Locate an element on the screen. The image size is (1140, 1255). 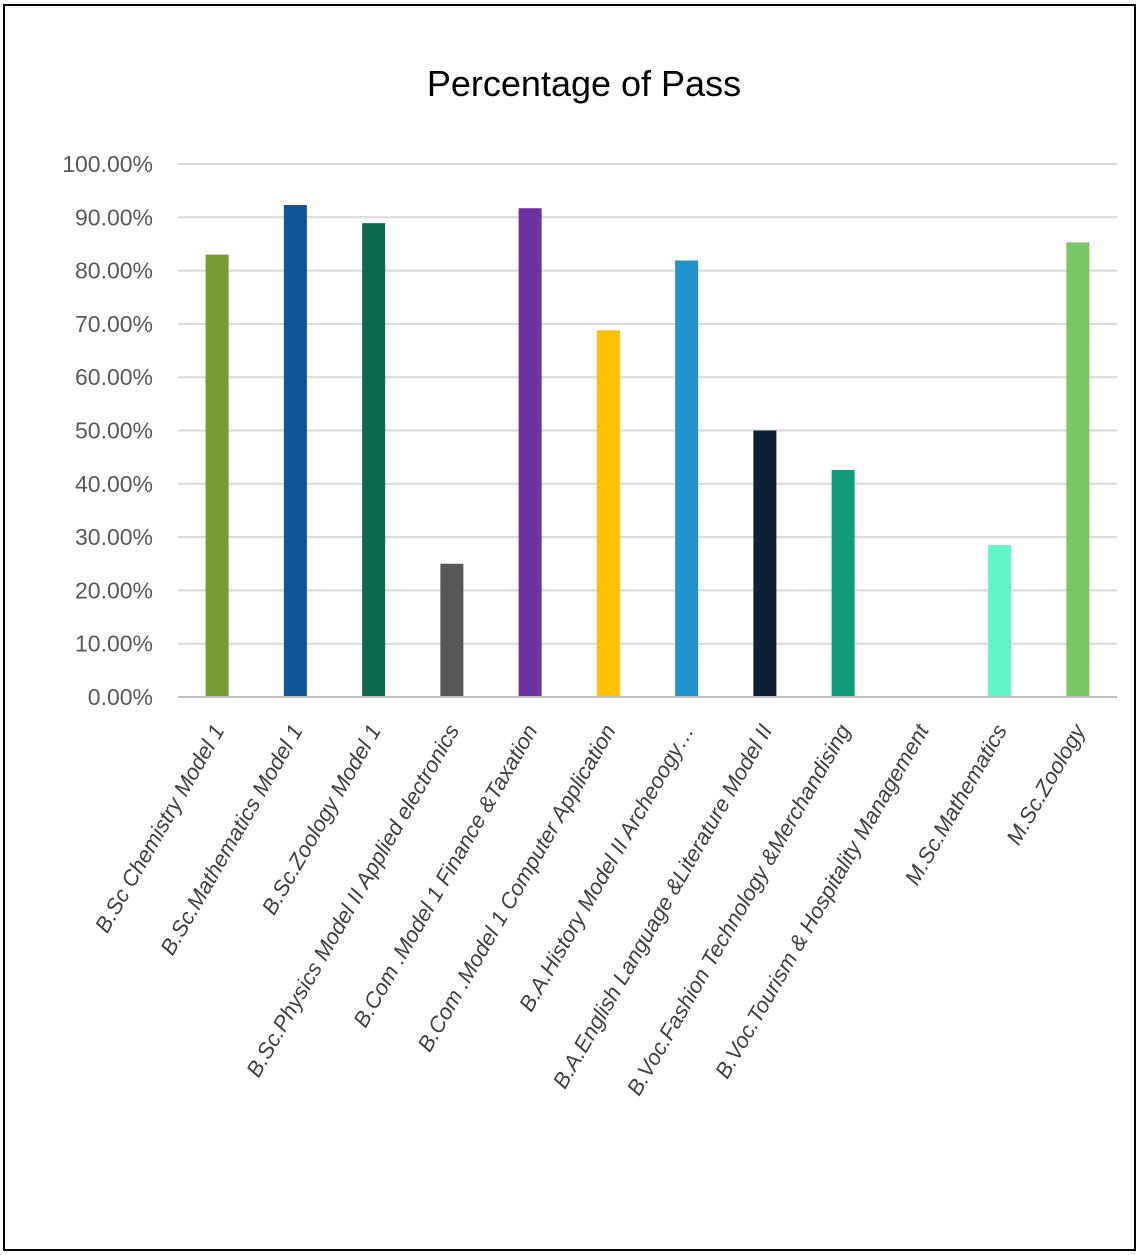
y-tick-label: 100.00% is located at coordinates (107, 164).